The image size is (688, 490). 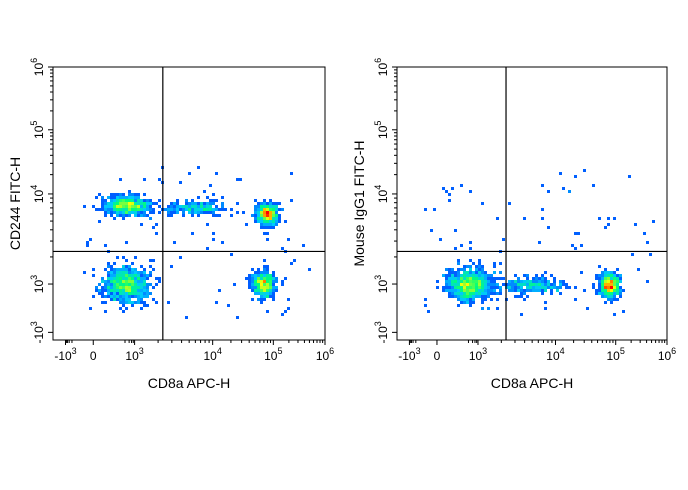 What do you see at coordinates (407, 356) in the screenshot?
I see `x-tick-base: -10` at bounding box center [407, 356].